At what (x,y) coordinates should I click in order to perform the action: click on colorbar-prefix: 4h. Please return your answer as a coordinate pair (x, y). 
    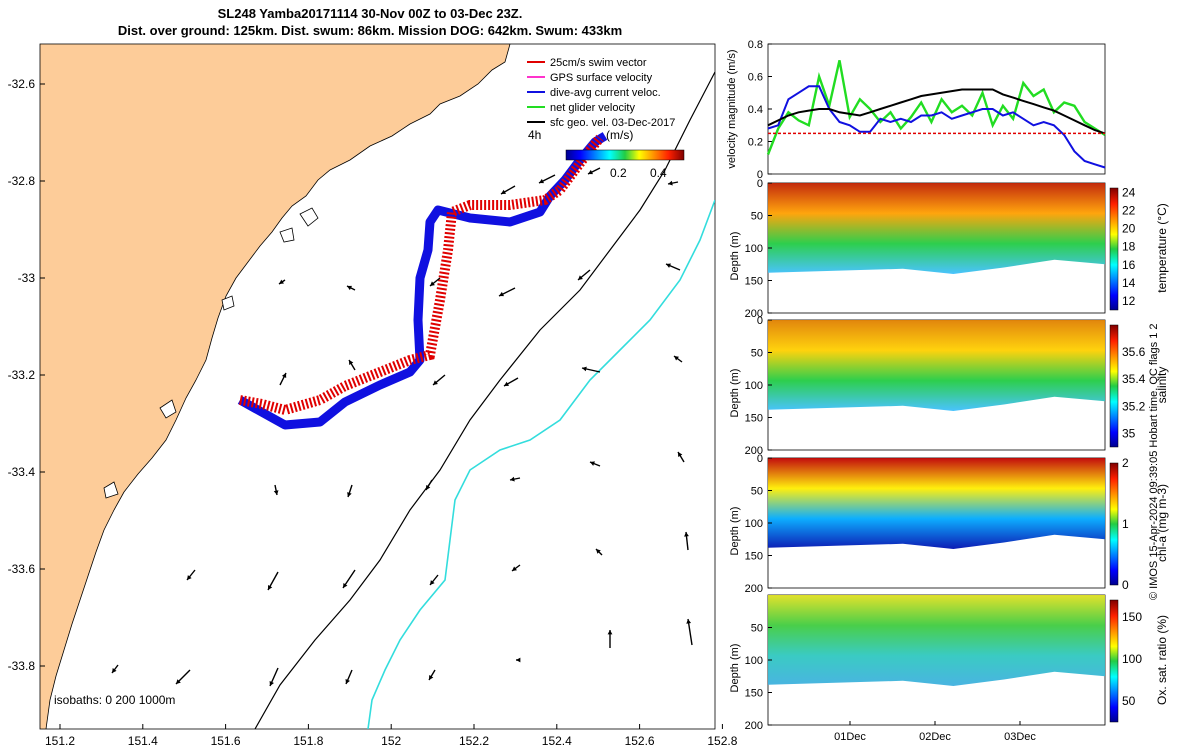
    Looking at the image, I should click on (534, 135).